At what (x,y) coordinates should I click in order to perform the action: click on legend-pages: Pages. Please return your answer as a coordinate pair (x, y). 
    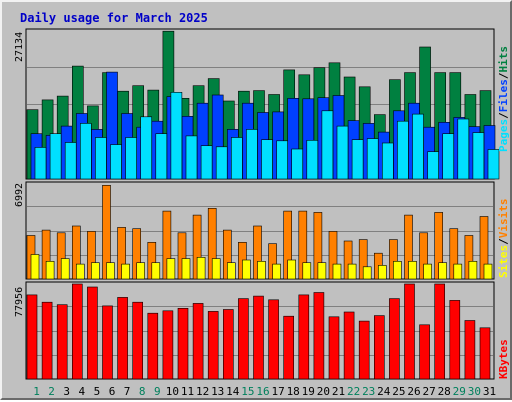
    Looking at the image, I should click on (503, 135).